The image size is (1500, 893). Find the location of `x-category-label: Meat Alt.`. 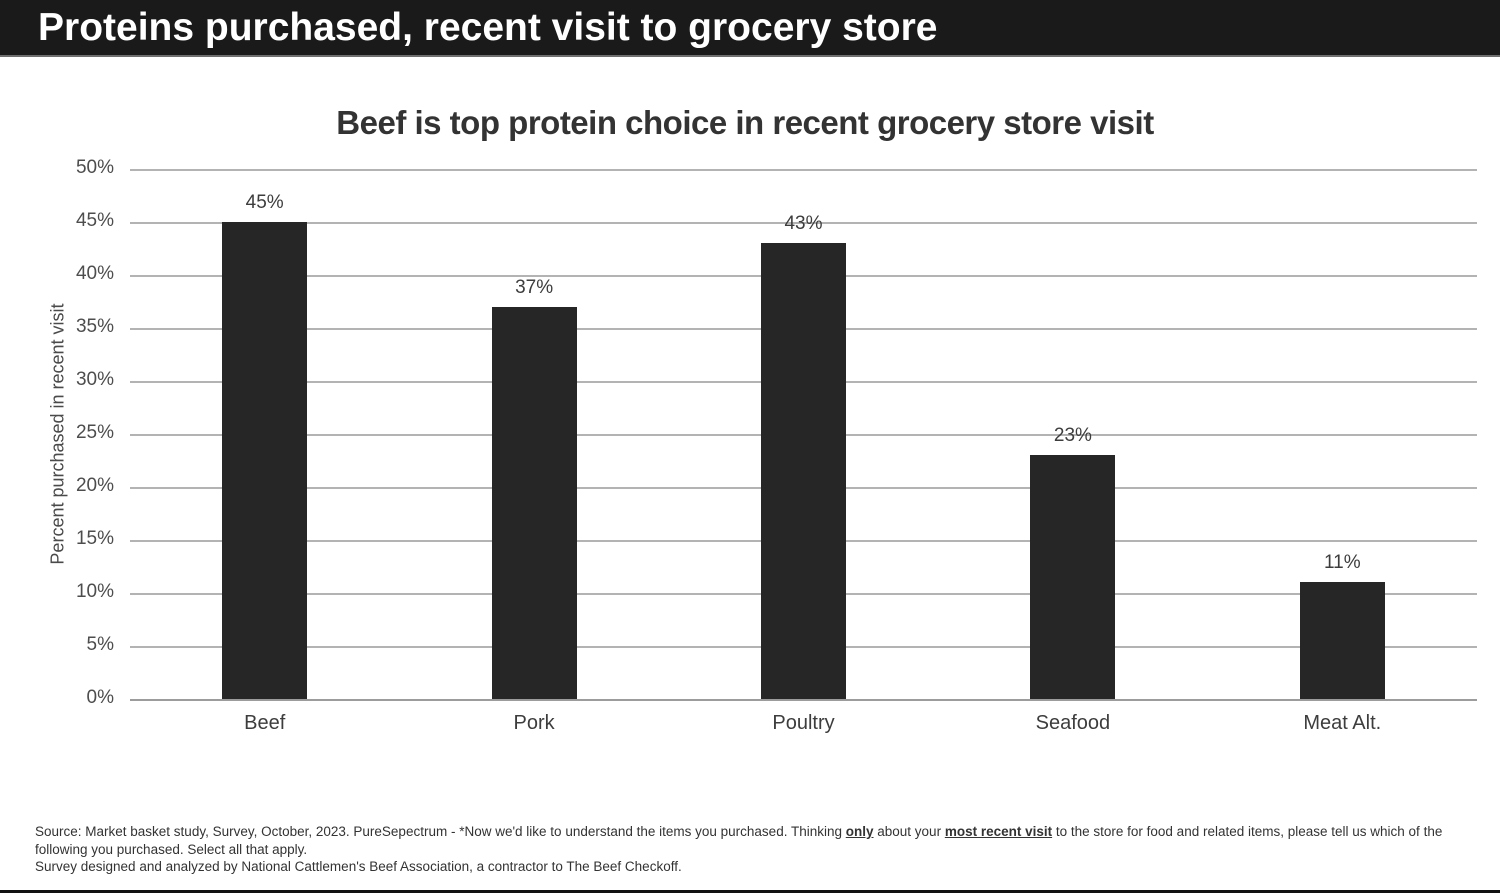

x-category-label: Meat Alt. is located at coordinates (1342, 723).